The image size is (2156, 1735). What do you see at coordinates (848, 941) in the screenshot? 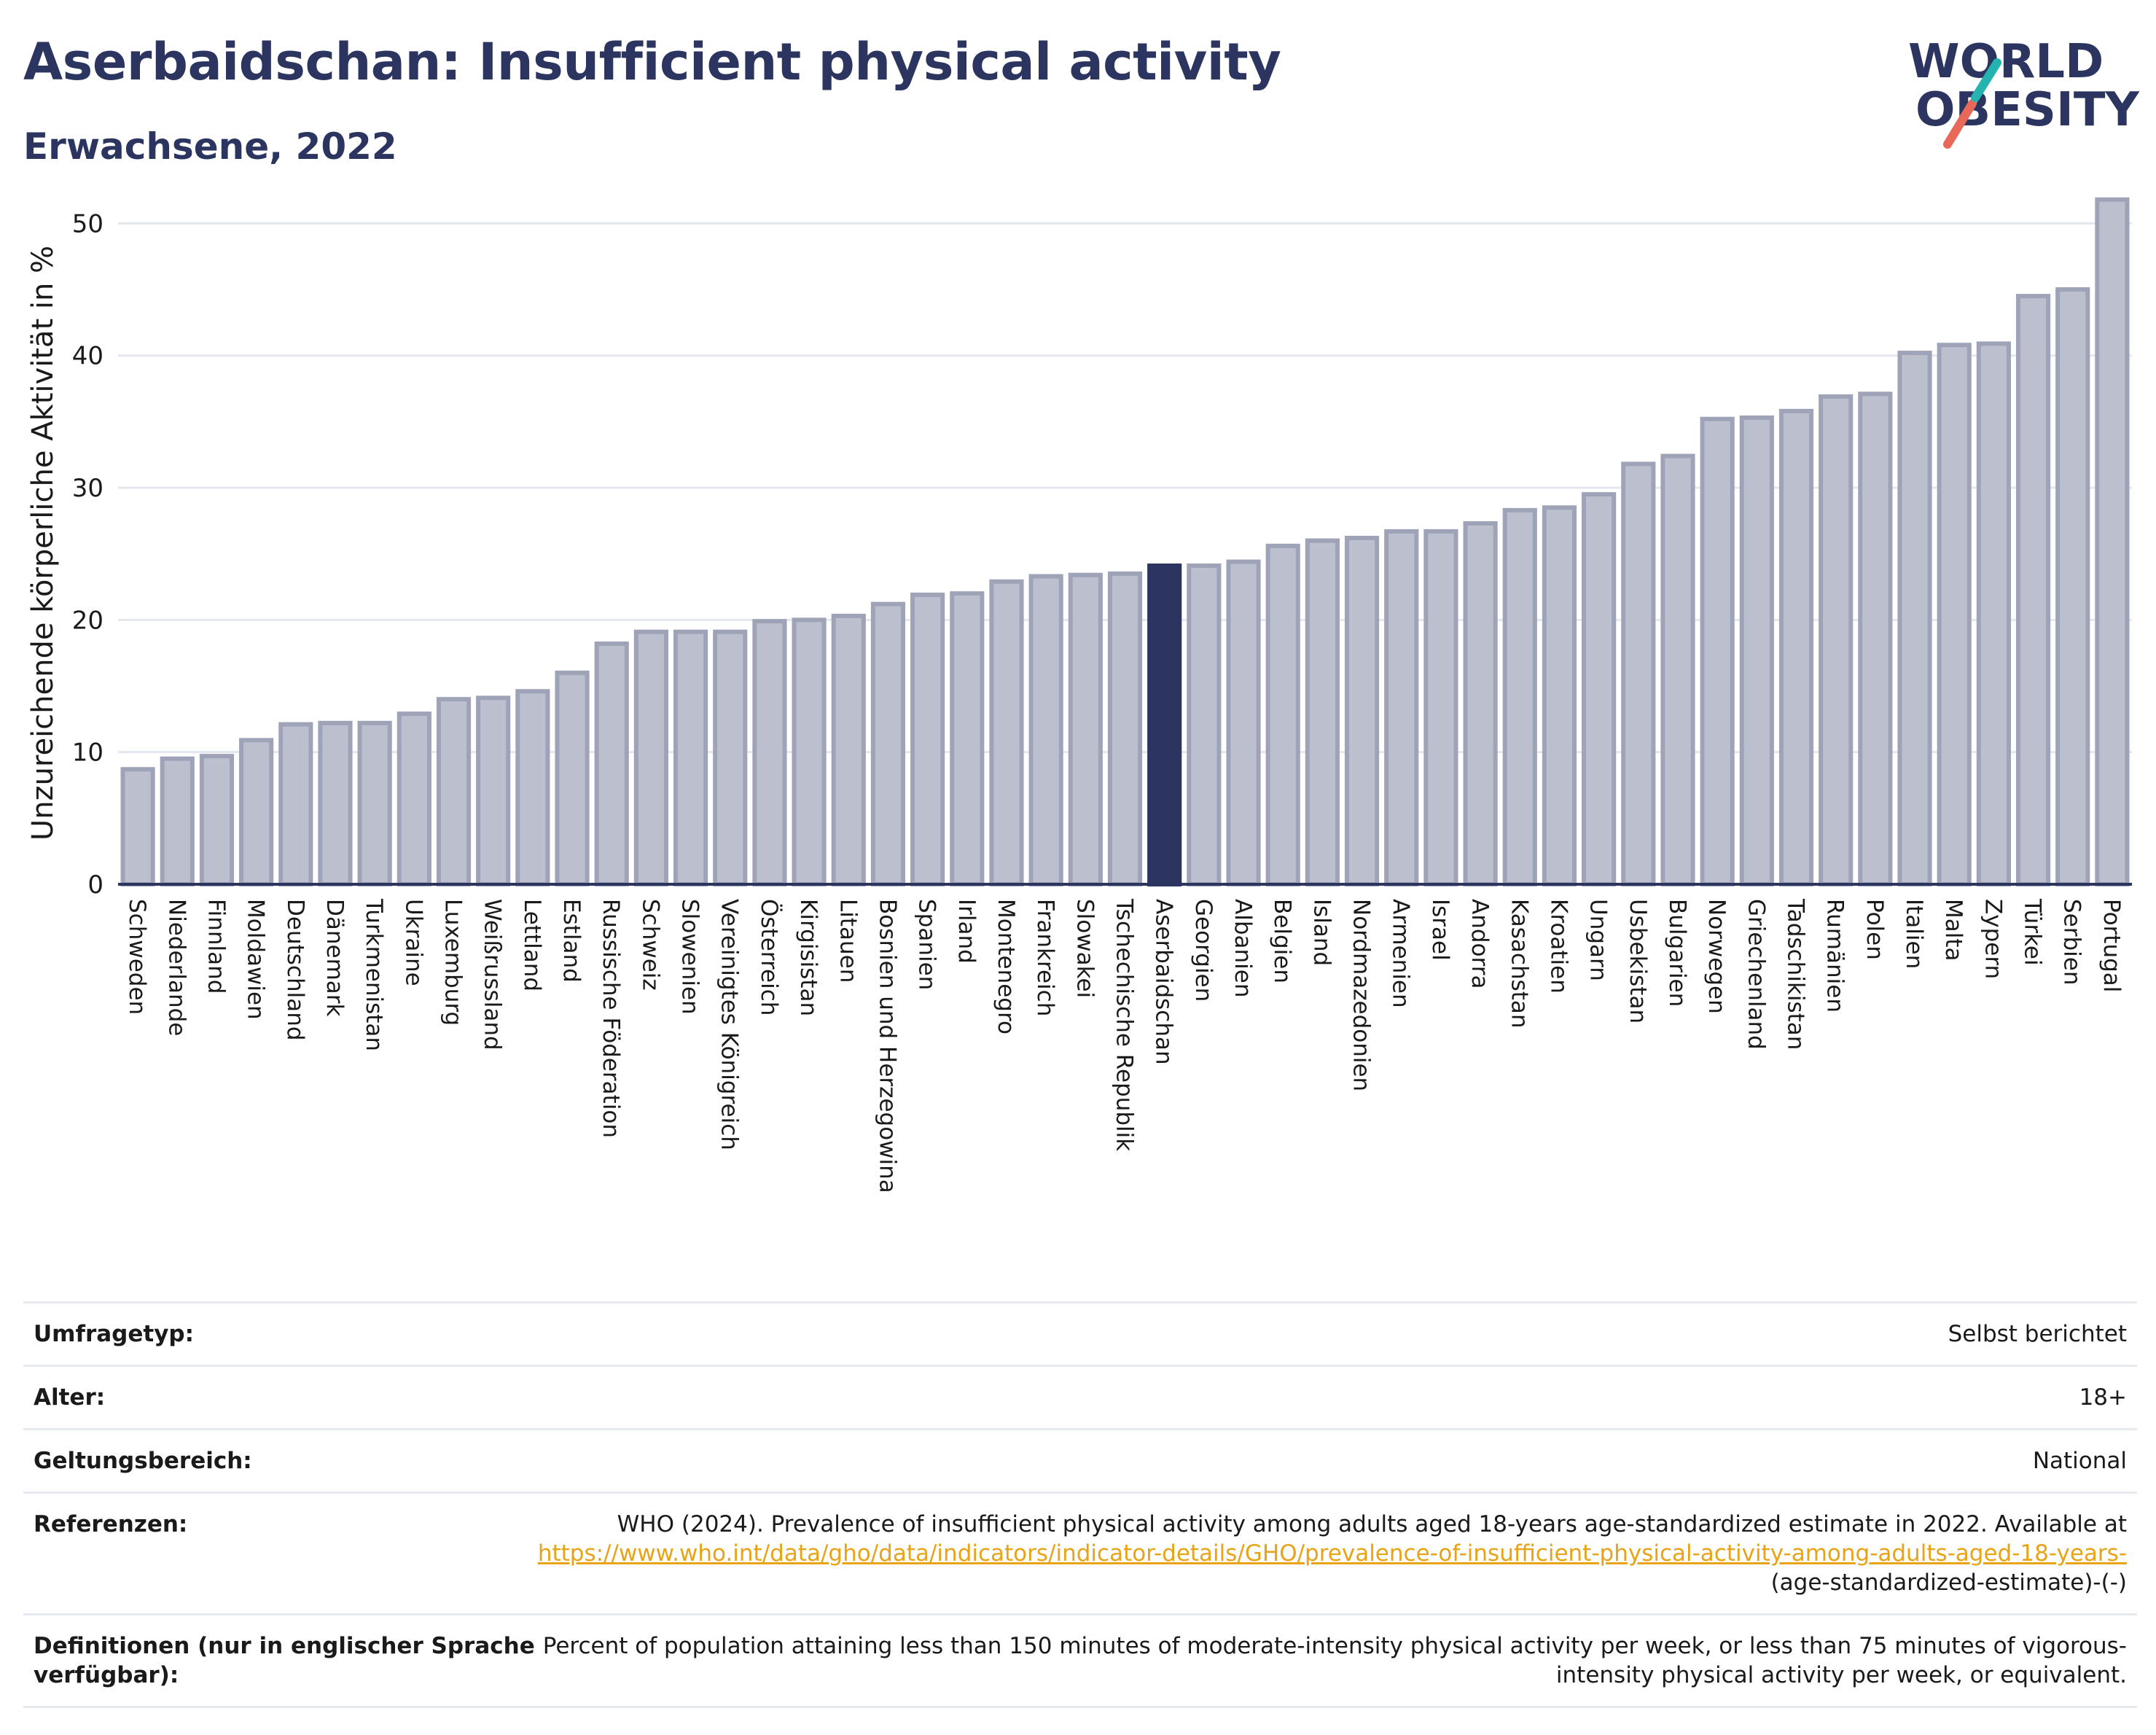
I see `x-tick-label: Litauen` at bounding box center [848, 941].